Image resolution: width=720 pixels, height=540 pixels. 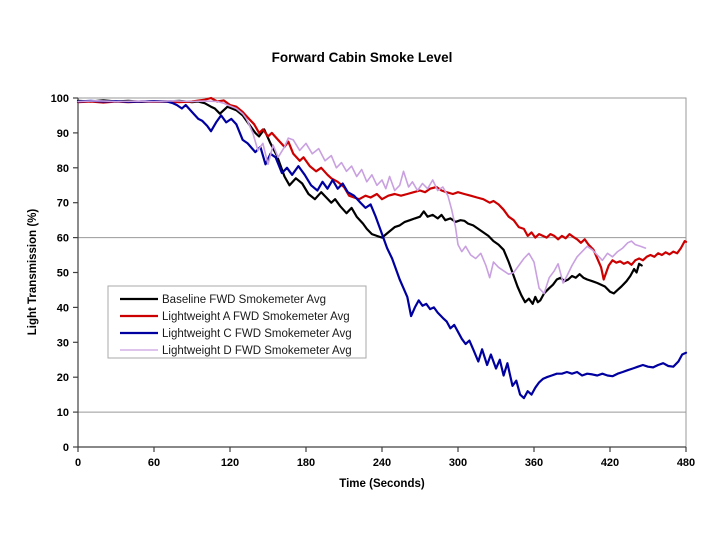 What do you see at coordinates (63, 274) in the screenshot?
I see `y-tick-label: 50` at bounding box center [63, 274].